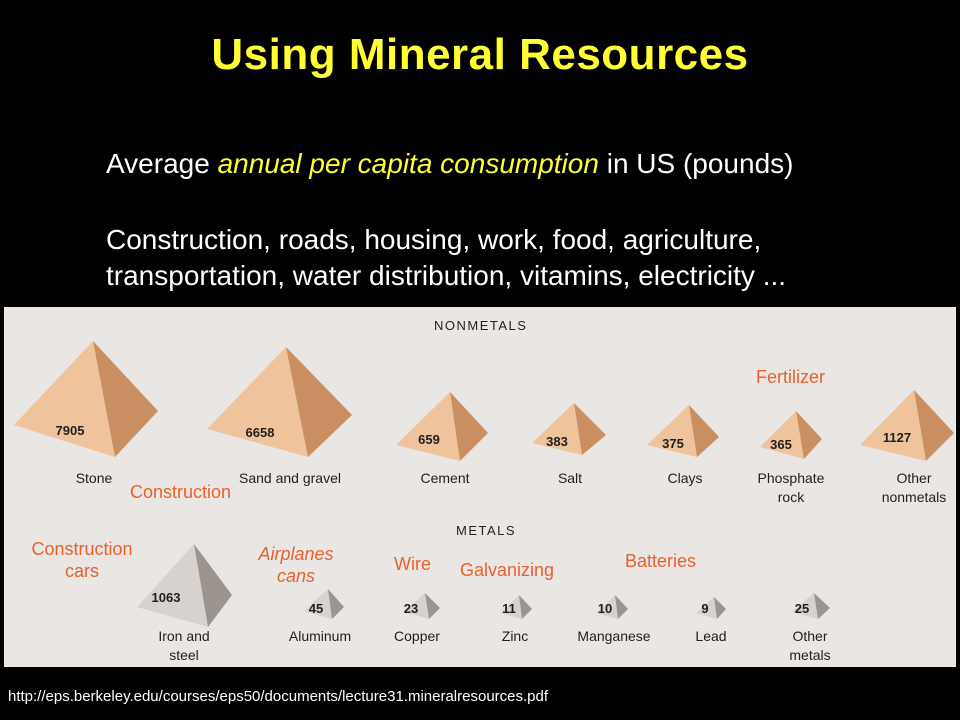 The image size is (960, 720). I want to click on value-sand-and-gravel: 6658, so click(260, 432).